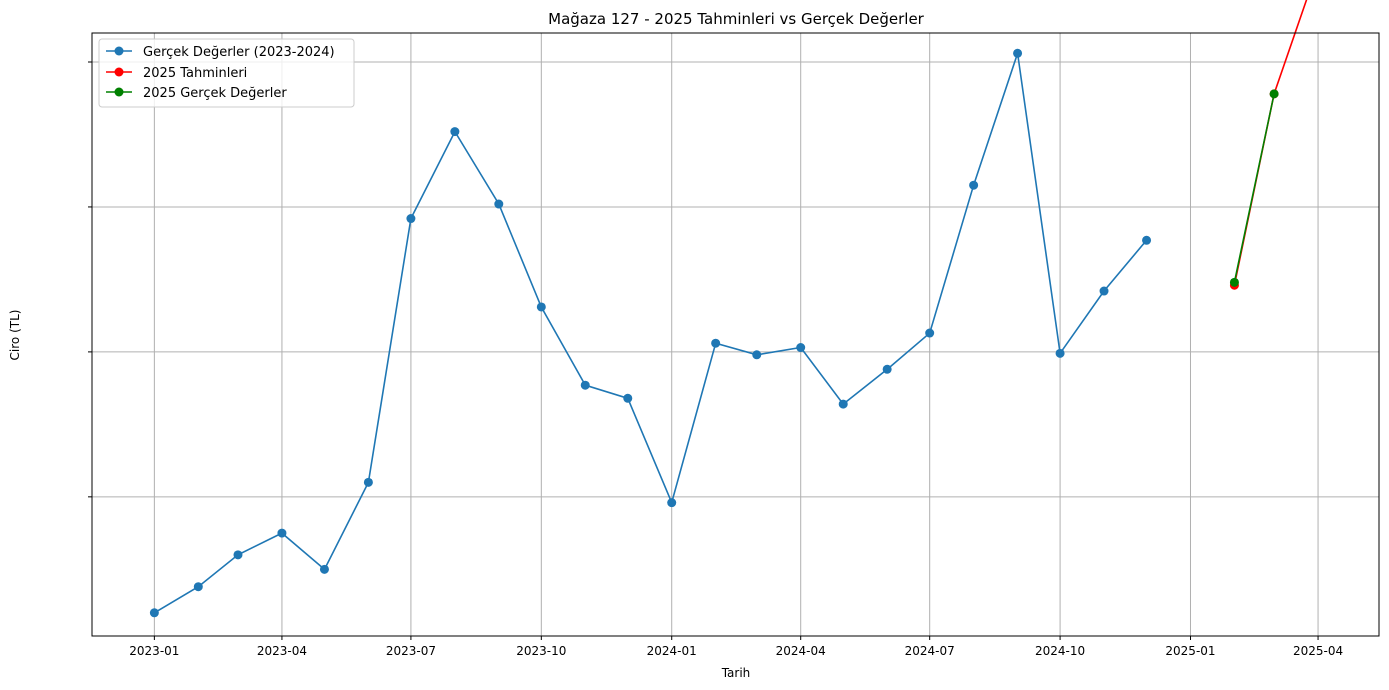 Image resolution: width=1389 pixels, height=690 pixels. Describe the element at coordinates (801, 651) in the screenshot. I see `x-tick-label: 2024-04` at that location.